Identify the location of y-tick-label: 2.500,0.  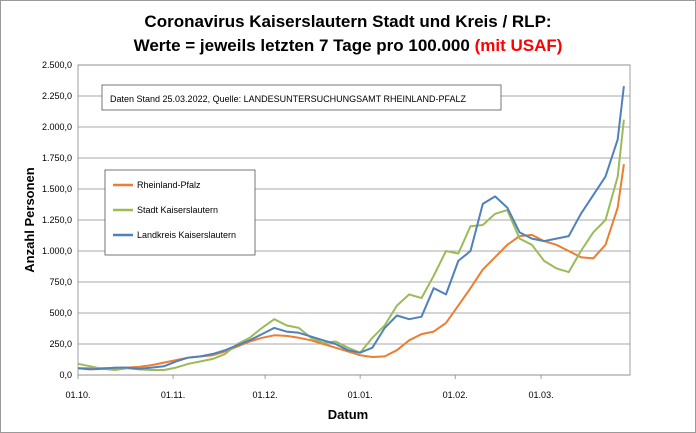
(57, 65).